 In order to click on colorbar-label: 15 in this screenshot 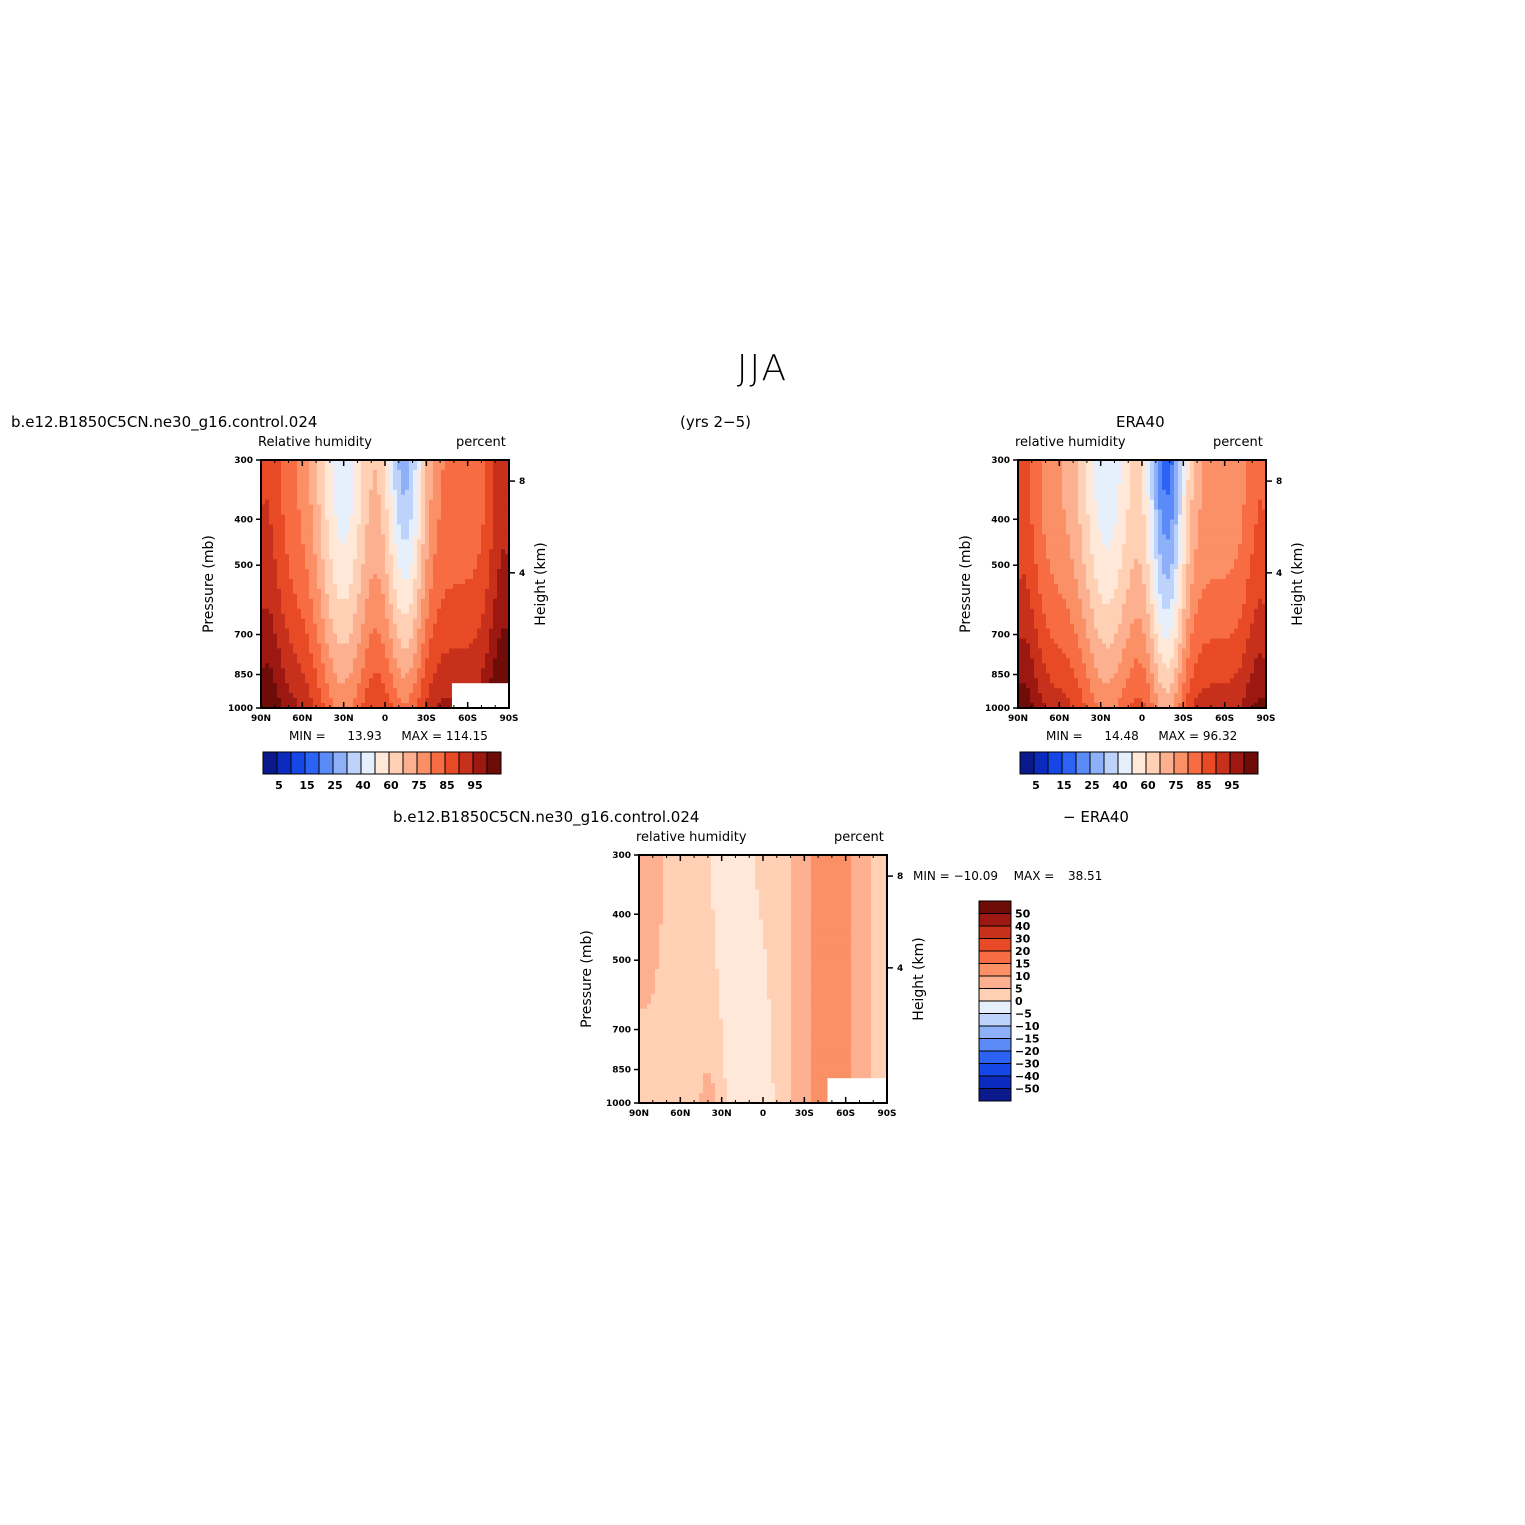, I will do `click(1063, 785)`.